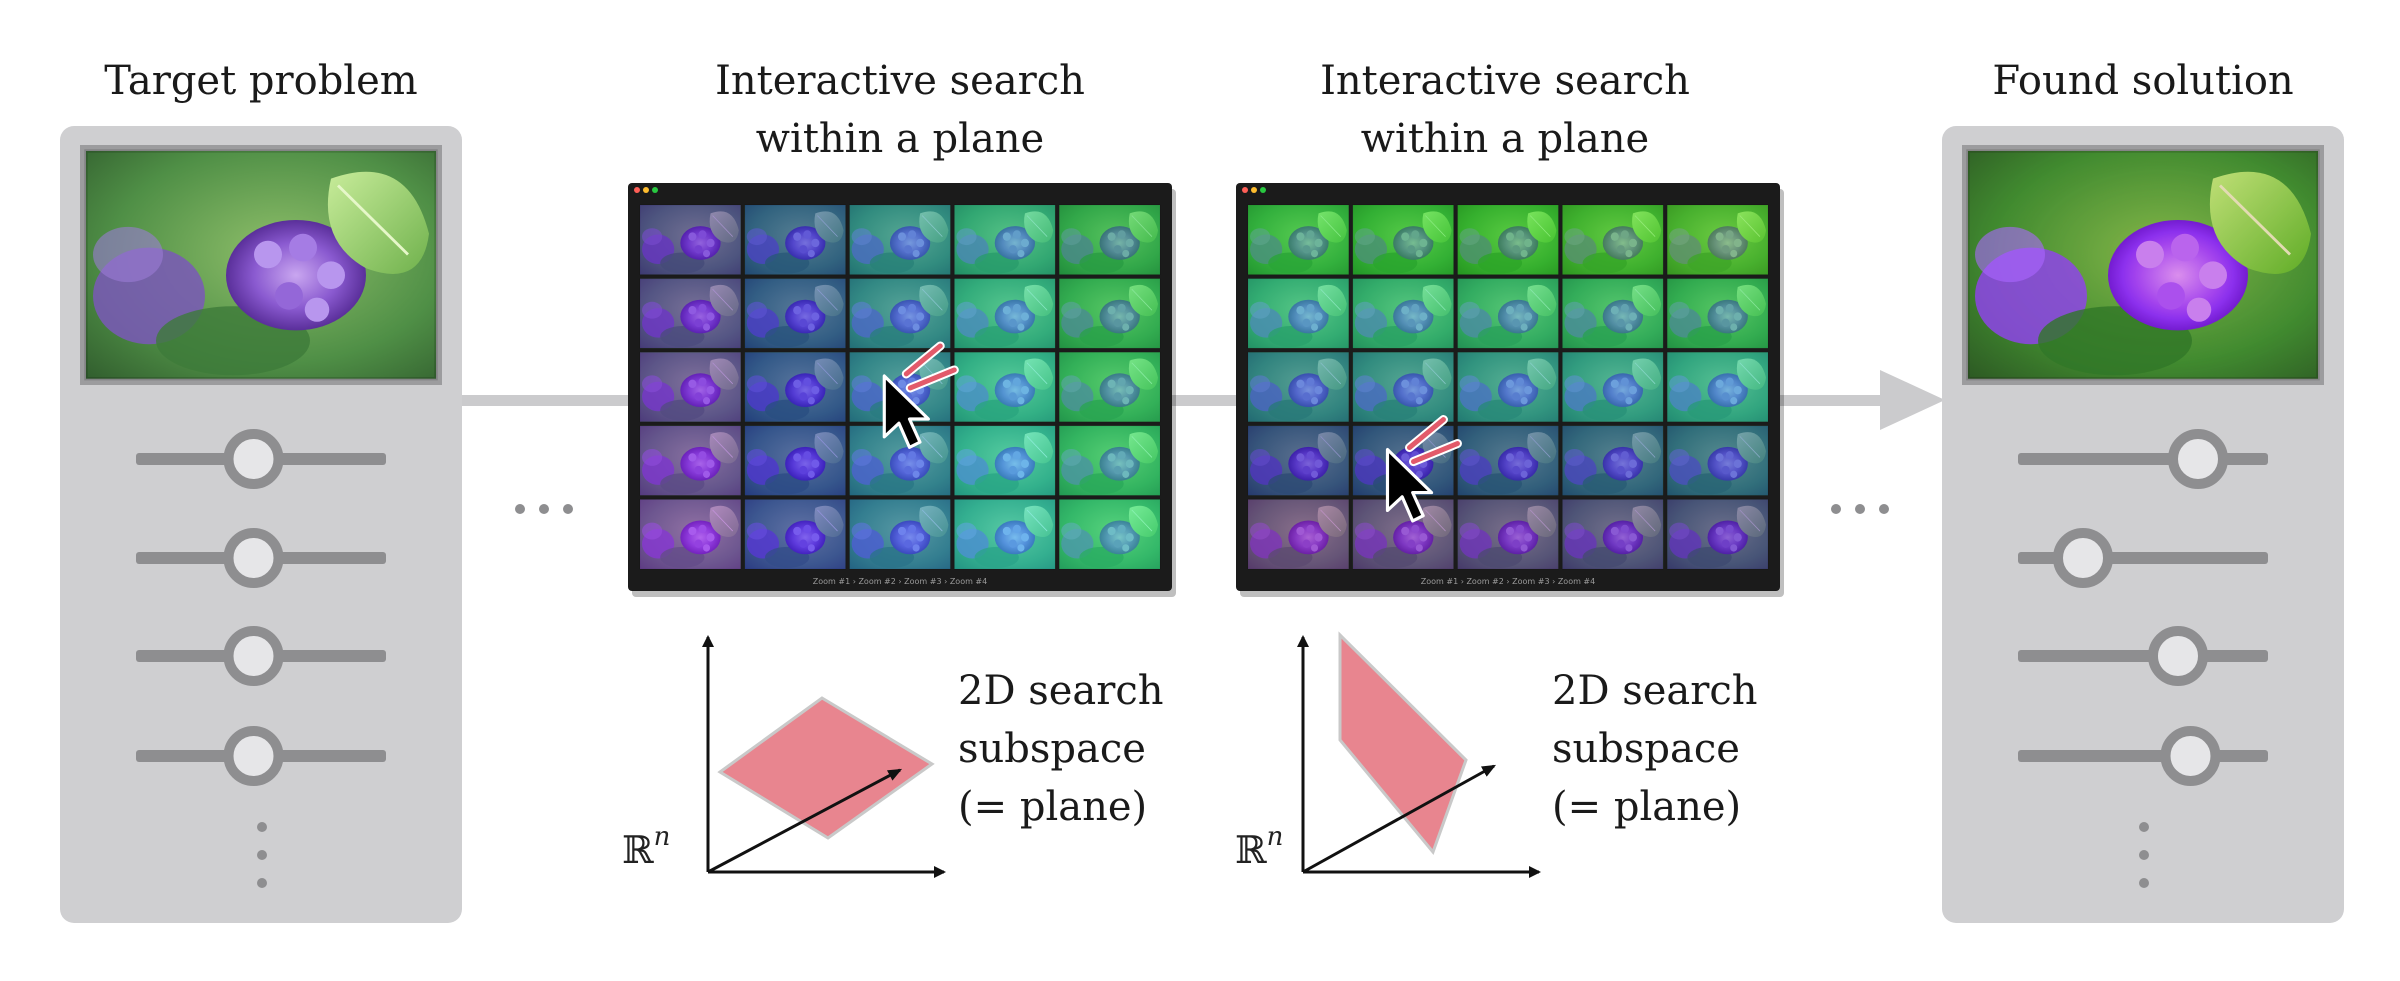  Describe the element at coordinates (900, 139) in the screenshot. I see `title-line: within a plane` at that location.